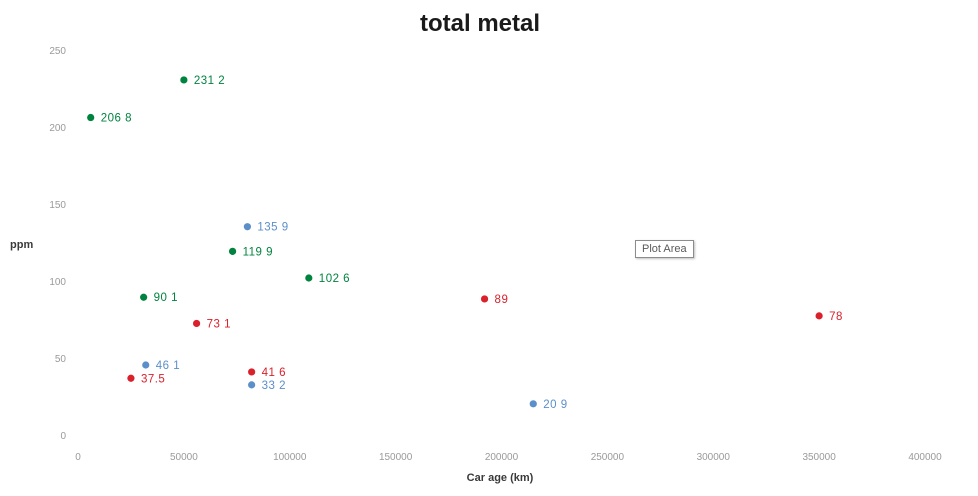  What do you see at coordinates (168, 366) in the screenshot?
I see `data-label: 46 1` at bounding box center [168, 366].